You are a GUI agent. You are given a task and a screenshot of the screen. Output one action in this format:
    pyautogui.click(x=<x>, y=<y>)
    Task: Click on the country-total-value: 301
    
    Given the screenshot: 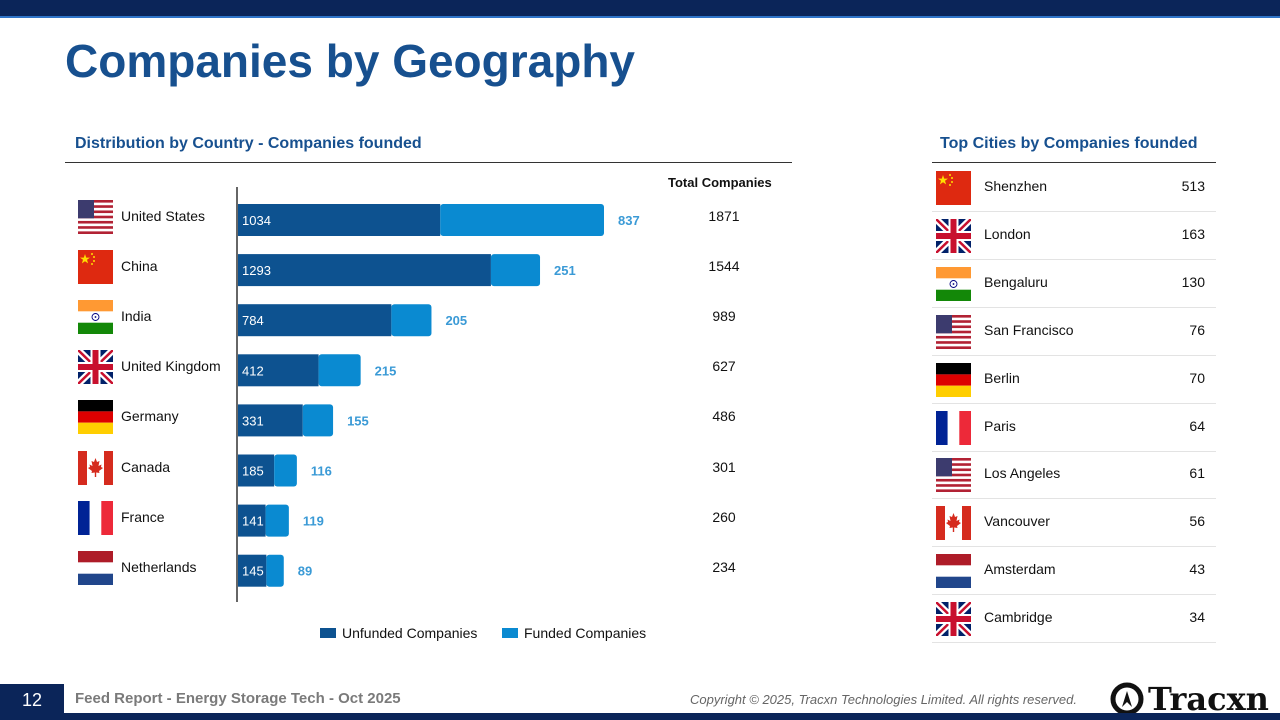 What is the action you would take?
    pyautogui.click(x=724, y=466)
    